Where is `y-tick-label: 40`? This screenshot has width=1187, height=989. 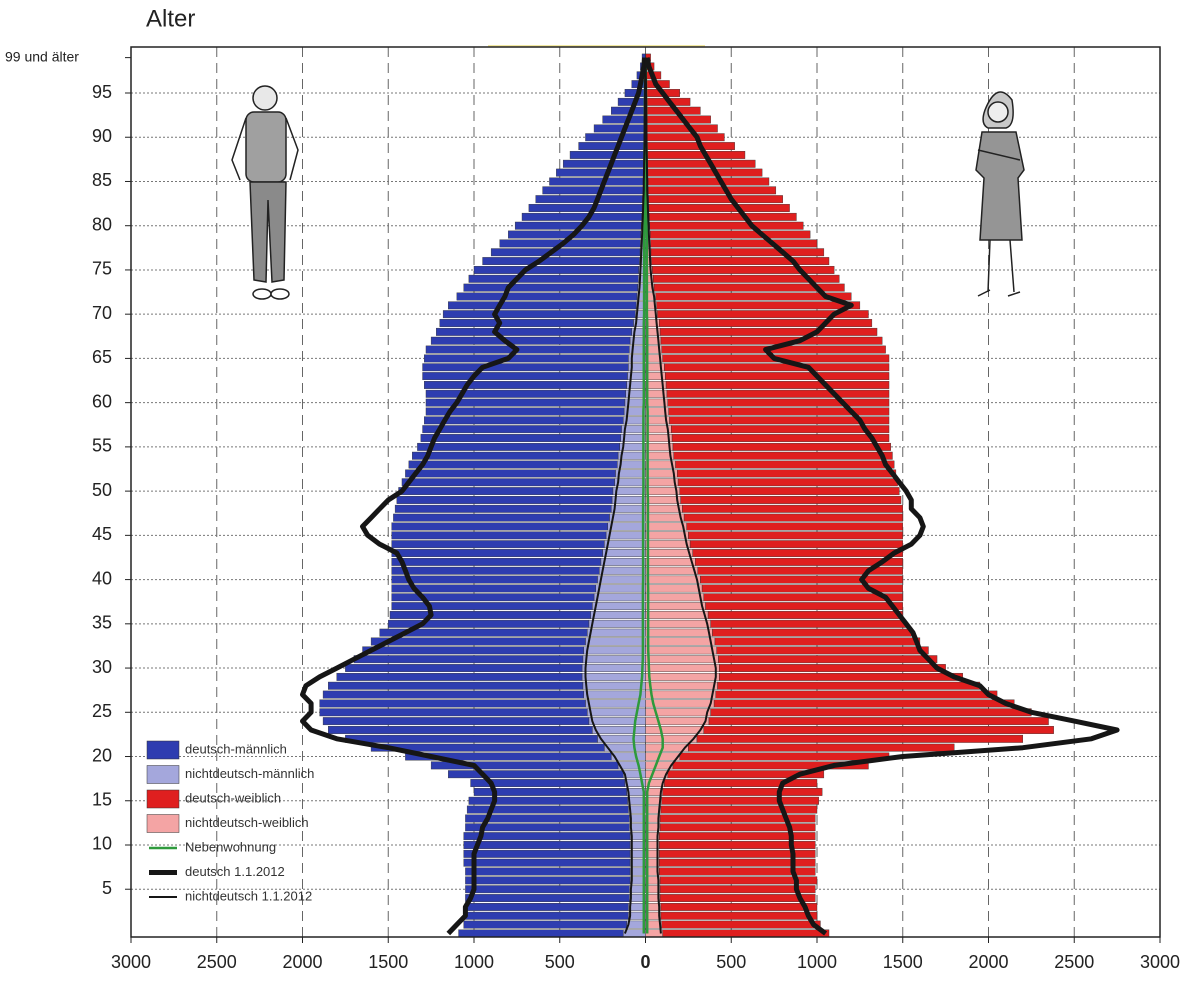
y-tick-label: 40 is located at coordinates (102, 578).